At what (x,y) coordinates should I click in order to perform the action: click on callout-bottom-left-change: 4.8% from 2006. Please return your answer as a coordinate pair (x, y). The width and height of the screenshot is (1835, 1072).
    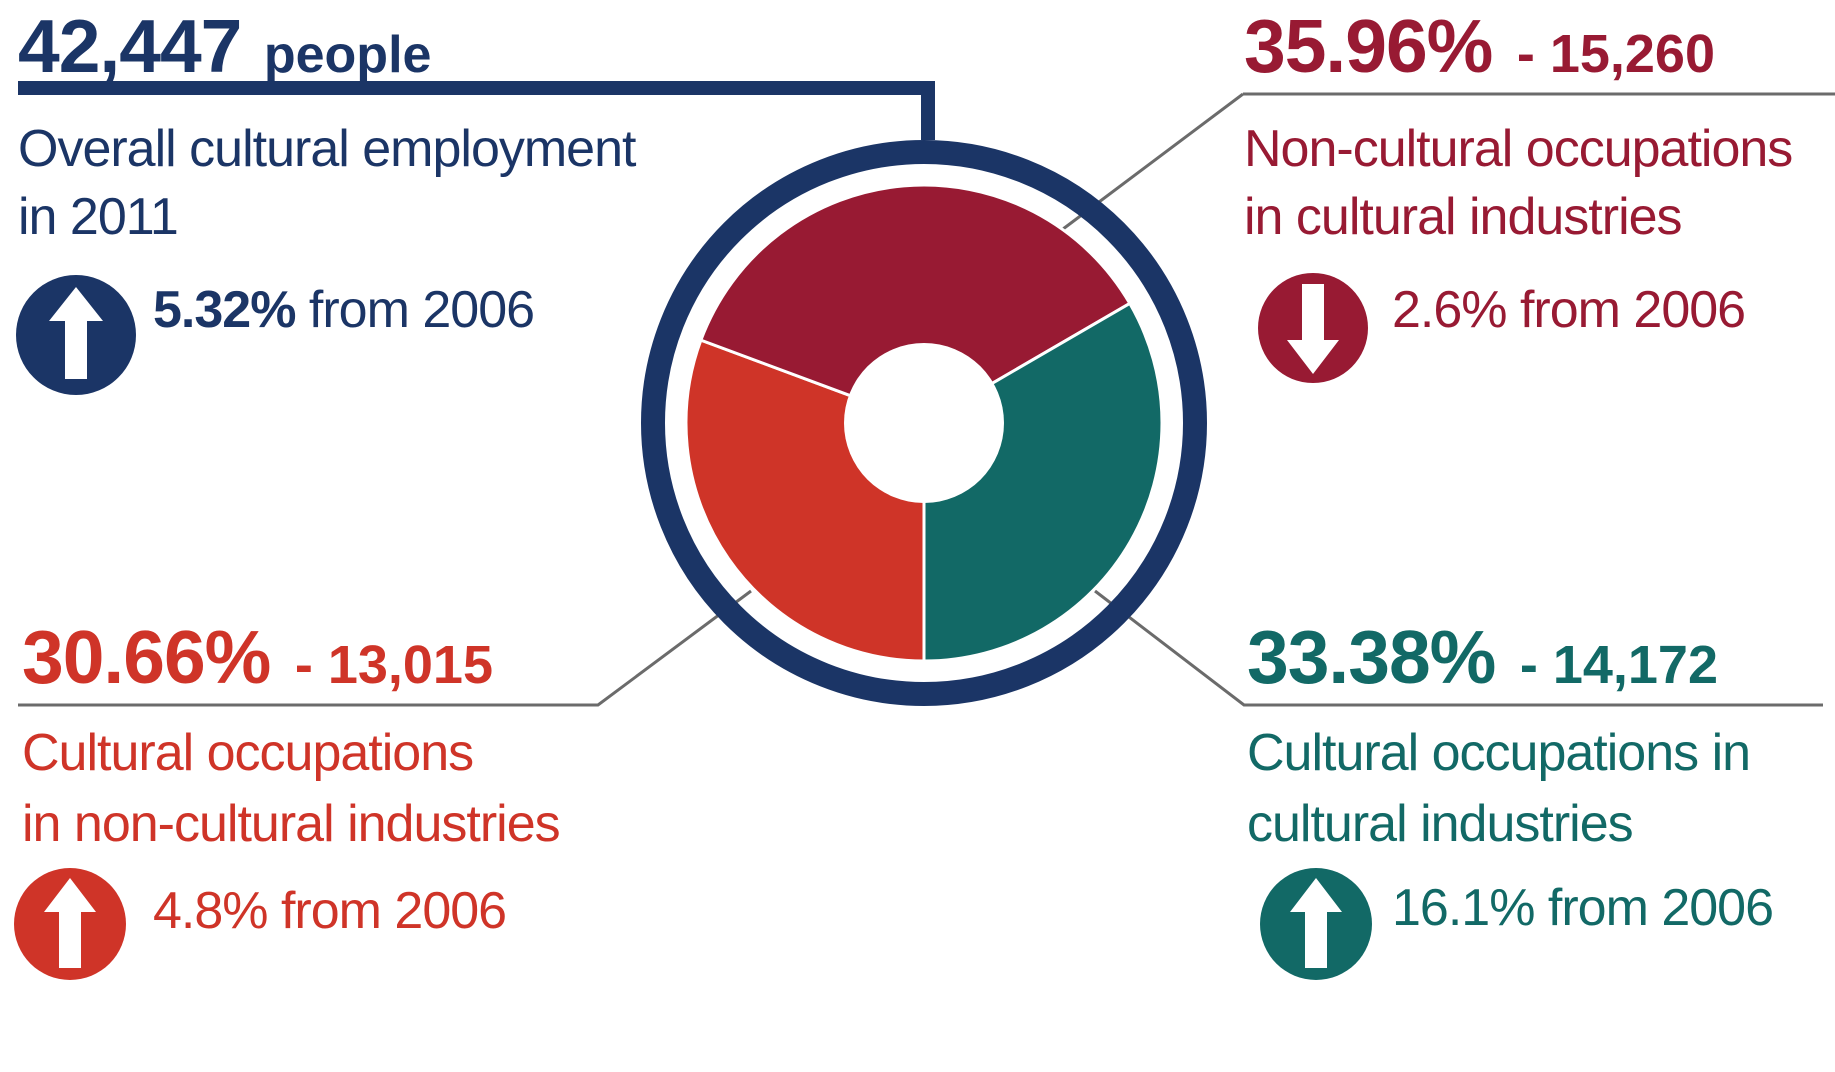
    Looking at the image, I should click on (329, 911).